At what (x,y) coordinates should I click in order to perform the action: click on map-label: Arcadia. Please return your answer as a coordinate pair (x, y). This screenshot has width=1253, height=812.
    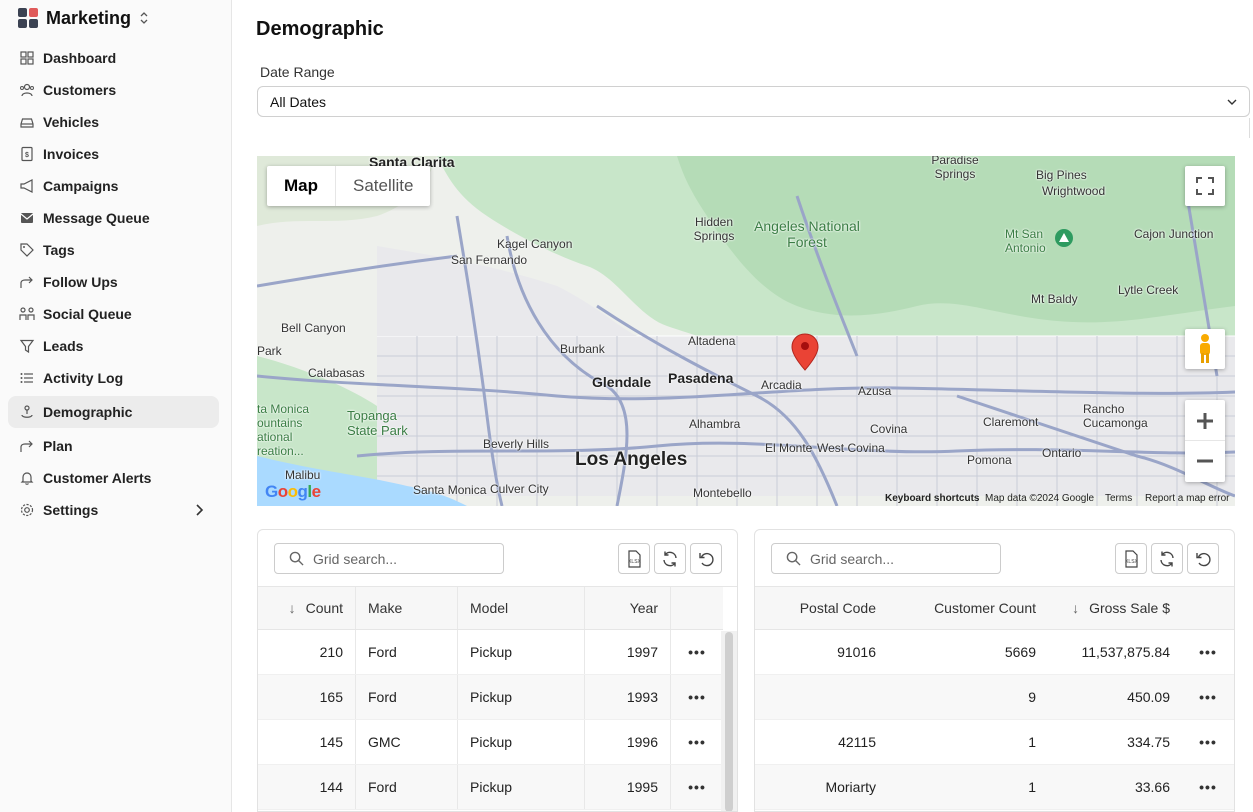
    Looking at the image, I should click on (781, 385).